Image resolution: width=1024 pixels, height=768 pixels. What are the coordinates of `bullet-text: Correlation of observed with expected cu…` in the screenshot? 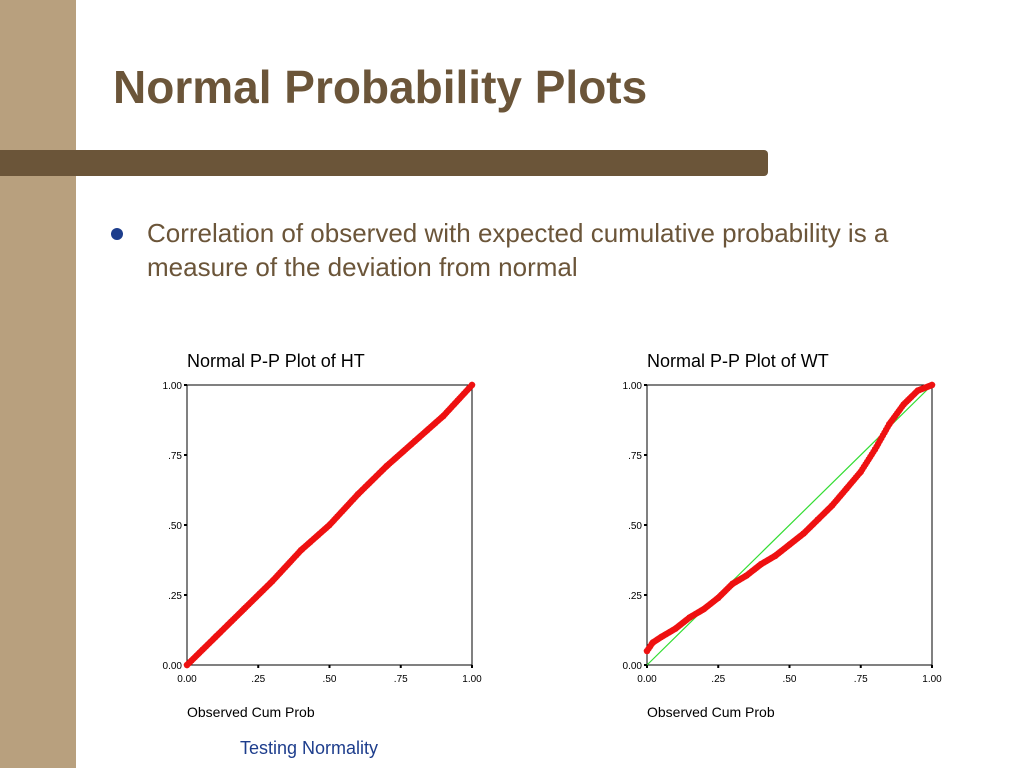 It's located at (518, 250).